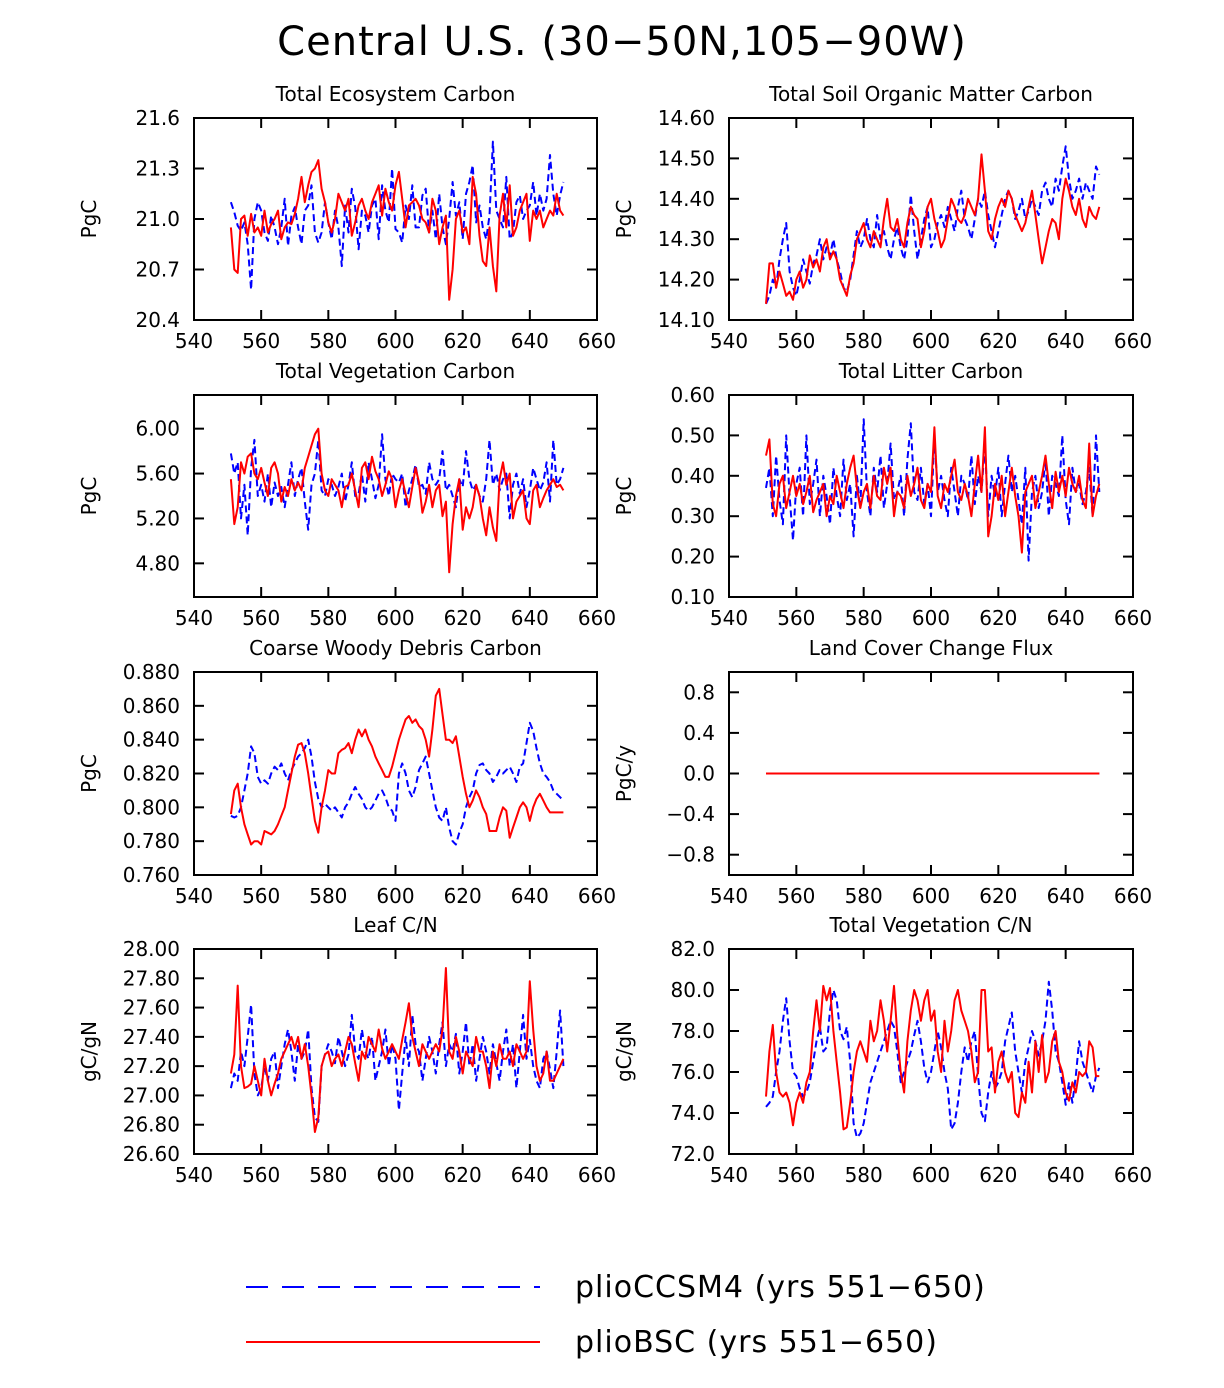 Image resolution: width=1224 pixels, height=1388 pixels. I want to click on y-tick-label: 0.4, so click(699, 733).